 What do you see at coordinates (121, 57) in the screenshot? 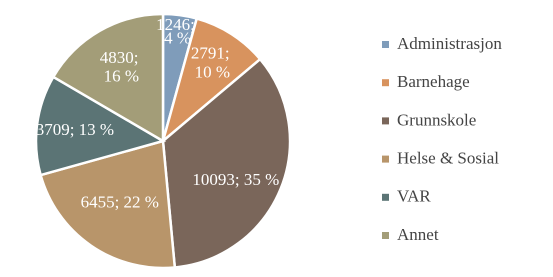
I see `data-label-line: 4830;` at bounding box center [121, 57].